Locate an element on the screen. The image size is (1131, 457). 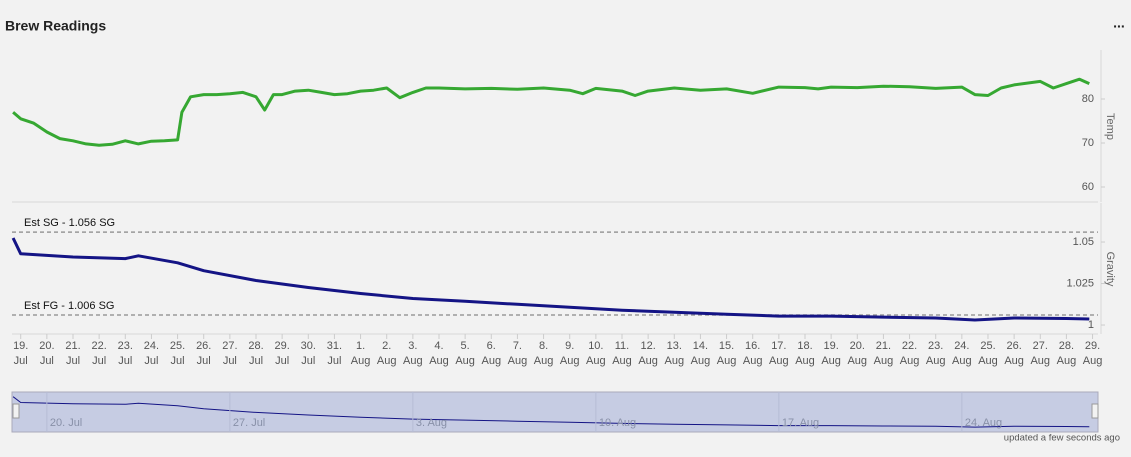
x-tick-day: 23. is located at coordinates (935, 346).